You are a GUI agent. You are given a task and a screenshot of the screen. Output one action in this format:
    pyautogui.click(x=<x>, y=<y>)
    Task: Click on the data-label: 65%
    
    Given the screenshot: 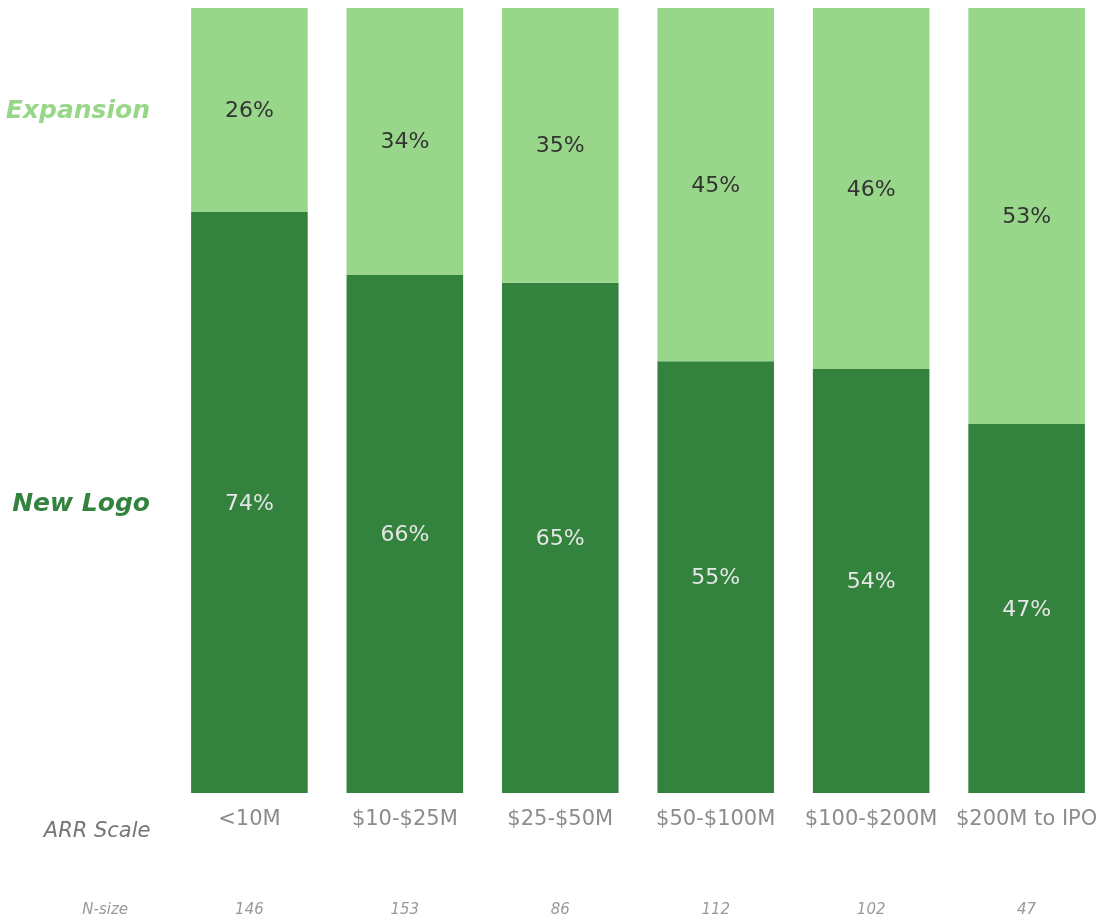 What is the action you would take?
    pyautogui.click(x=560, y=537)
    